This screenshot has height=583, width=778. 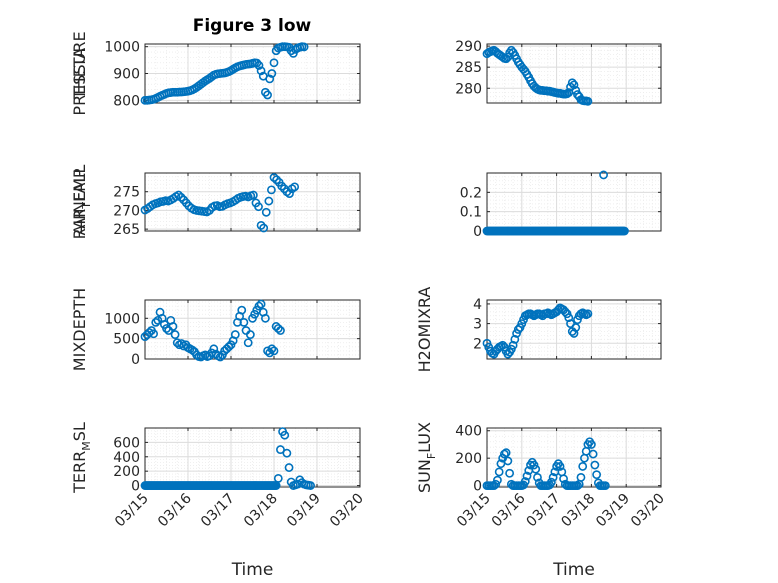 I want to click on subplot-mixdepth: 0 500 1000 MIXDEPTH, so click(x=215, y=329).